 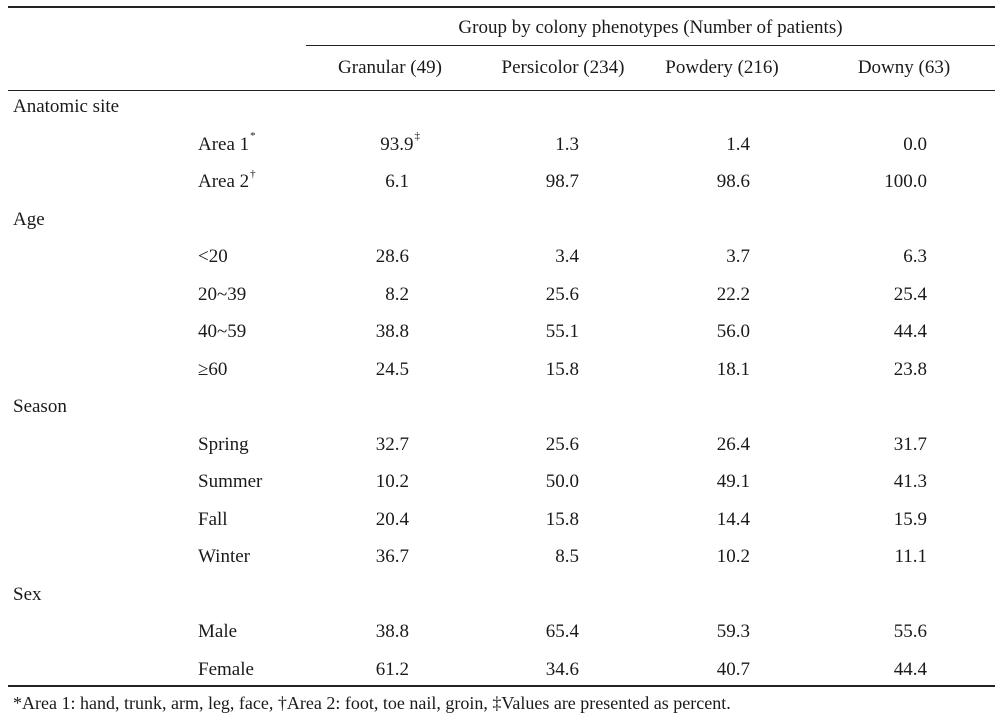 What do you see at coordinates (519, 295) in the screenshot?
I see `table-cell: 25.6` at bounding box center [519, 295].